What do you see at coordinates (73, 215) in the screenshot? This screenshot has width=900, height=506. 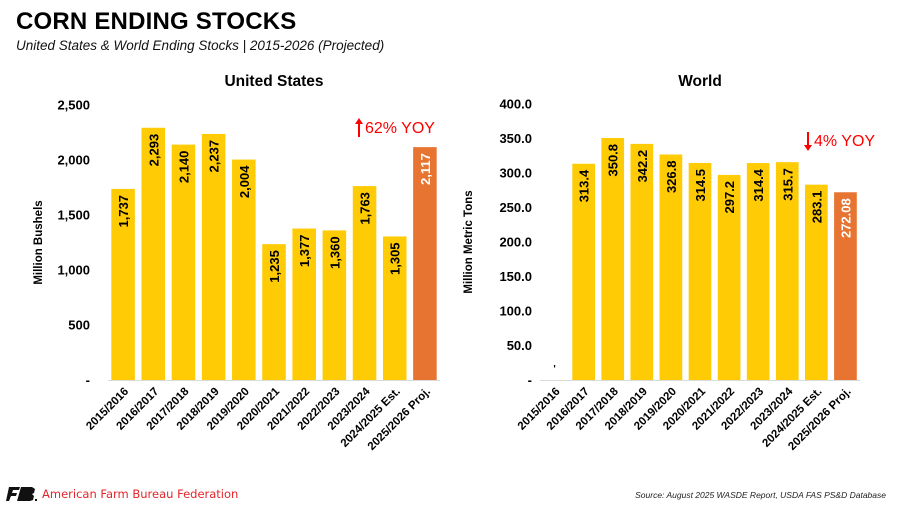 I see `y-tick-label: 1,500` at bounding box center [73, 215].